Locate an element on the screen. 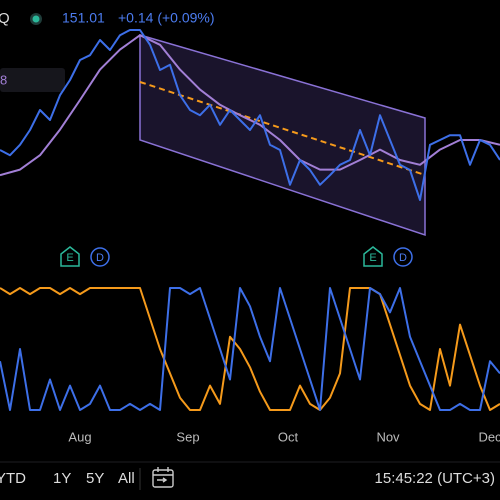 This screenshot has height=500, width=500. header-box is located at coordinates (132, 18).